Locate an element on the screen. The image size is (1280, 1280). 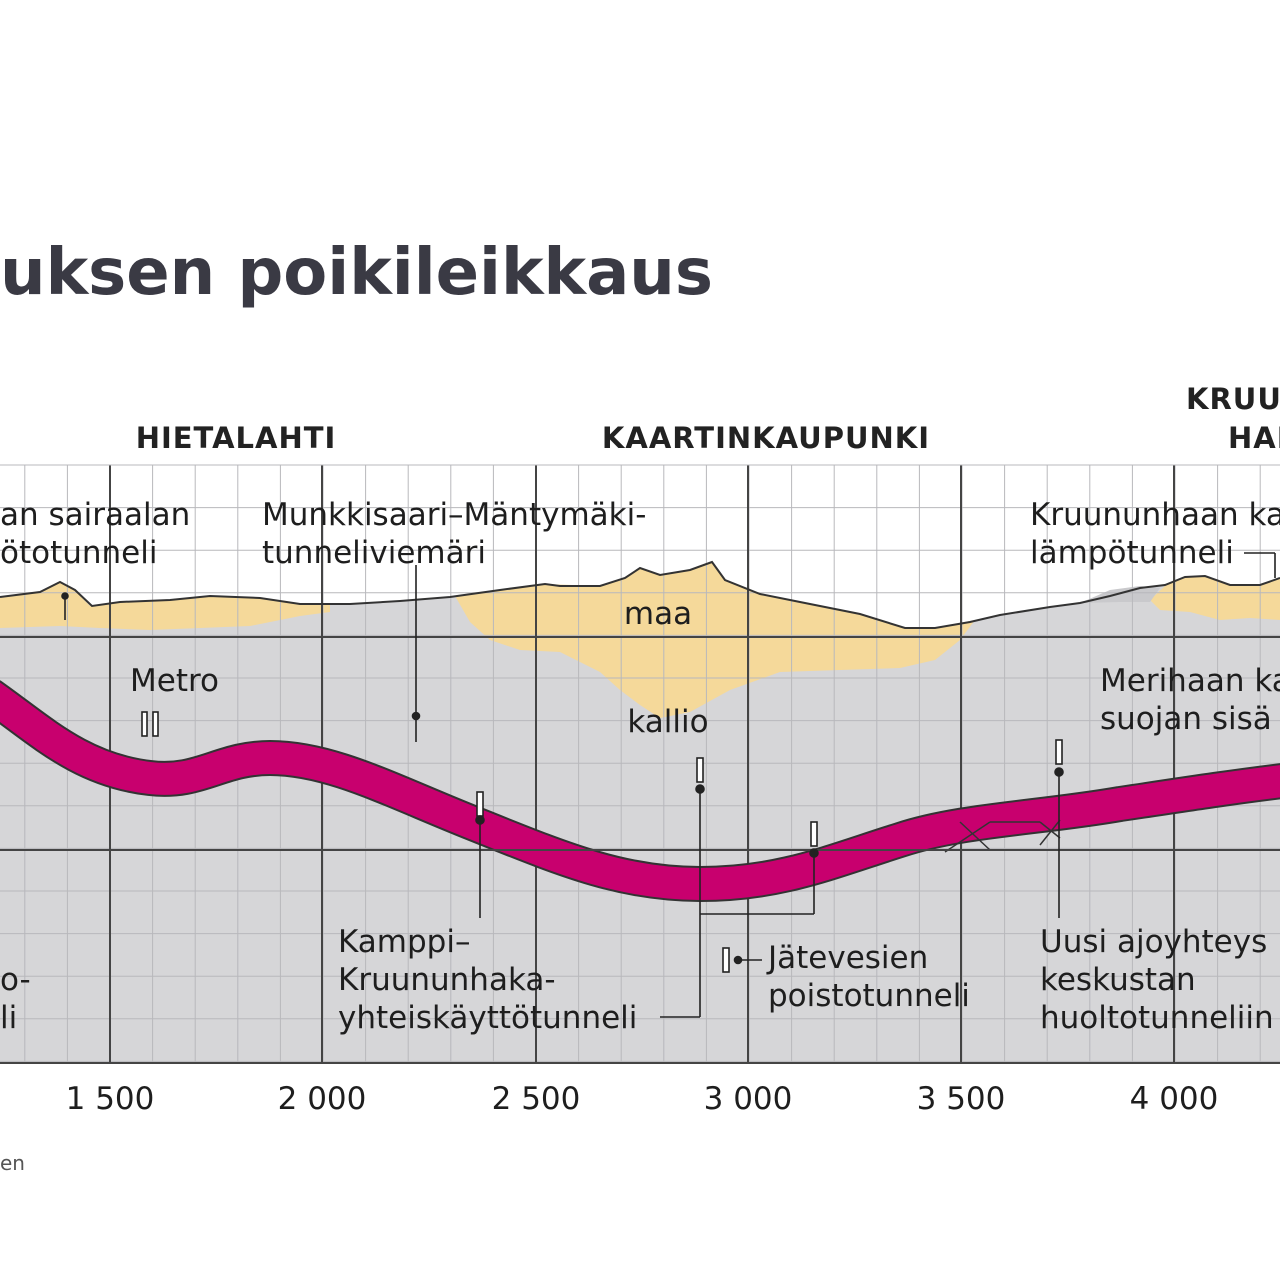
label-left-line2: li is located at coordinates (8, 1018).